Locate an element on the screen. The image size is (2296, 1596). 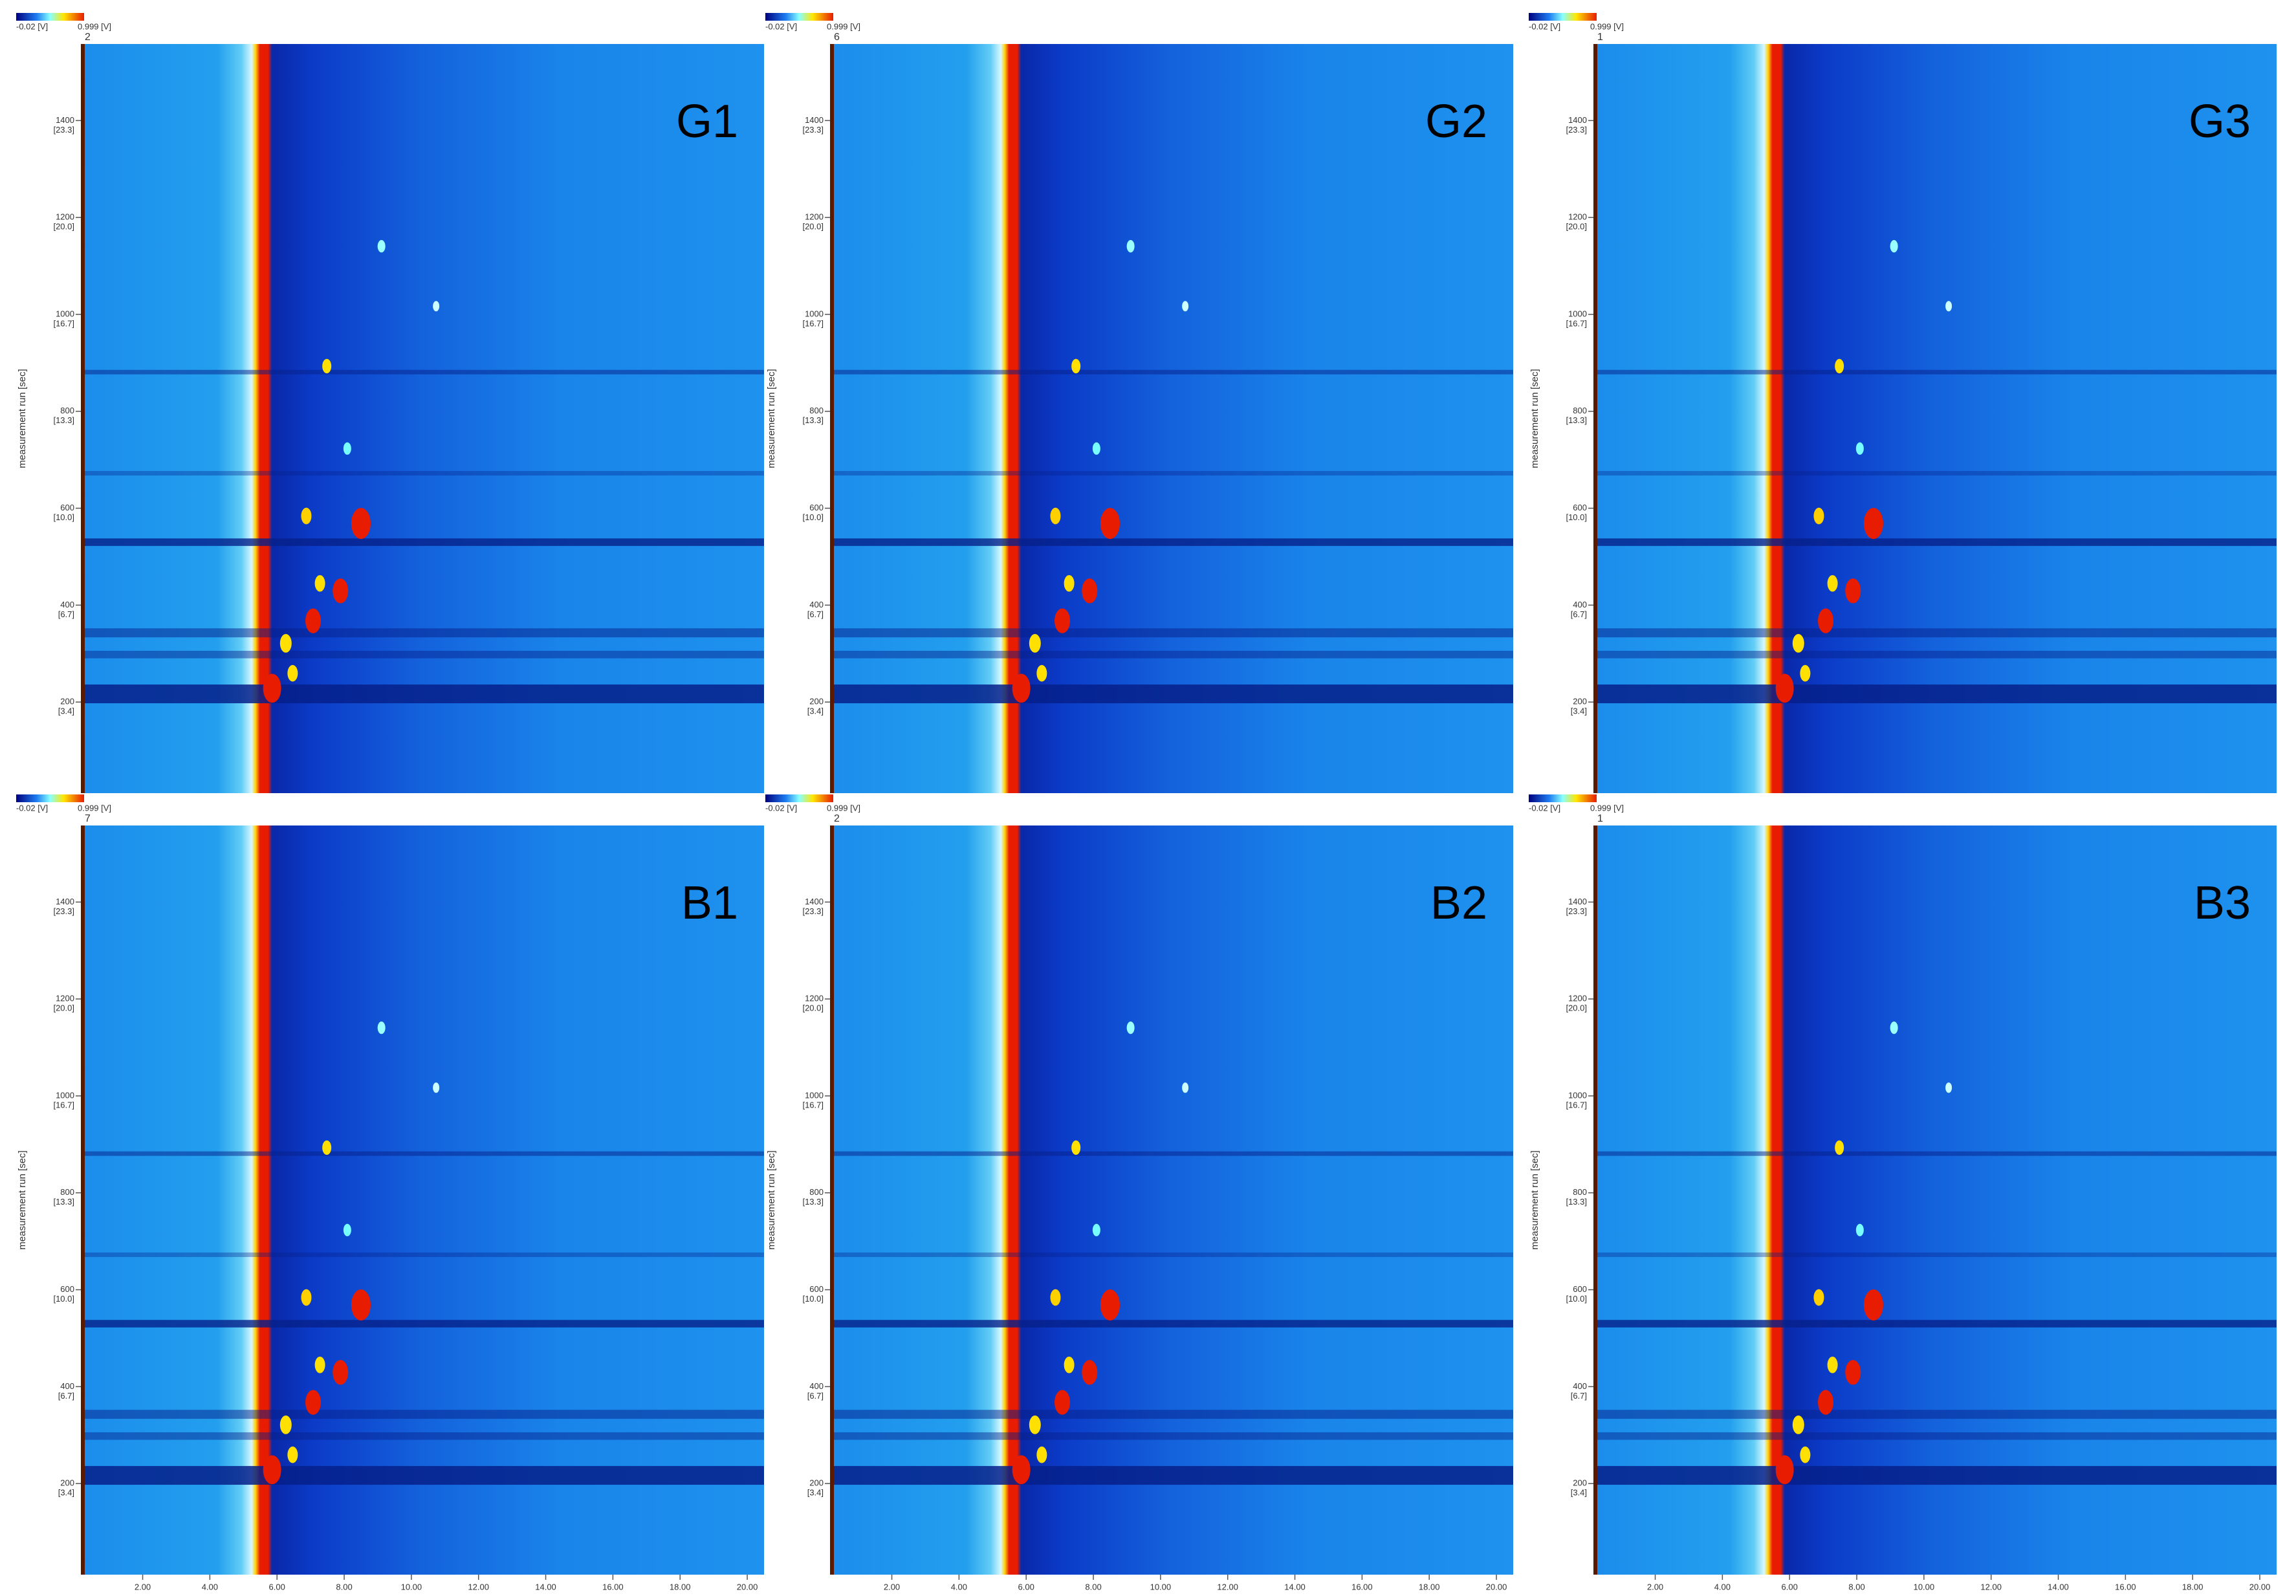
panel-label: B2 is located at coordinates (1458, 903).